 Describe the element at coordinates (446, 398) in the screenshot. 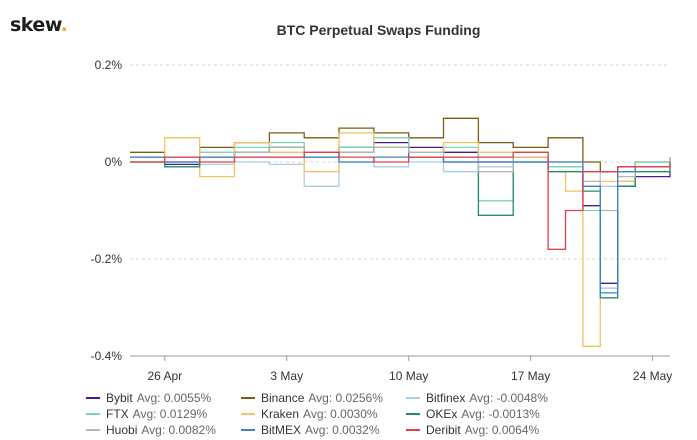

I see `legend-series-name: Bitfinex` at that location.